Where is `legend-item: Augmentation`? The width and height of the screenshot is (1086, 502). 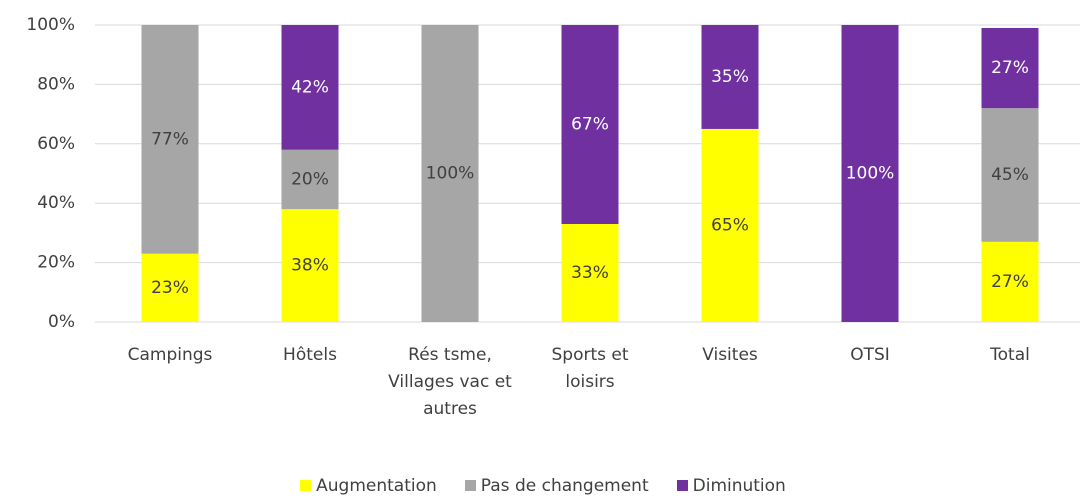
legend-item: Augmentation is located at coordinates (368, 486).